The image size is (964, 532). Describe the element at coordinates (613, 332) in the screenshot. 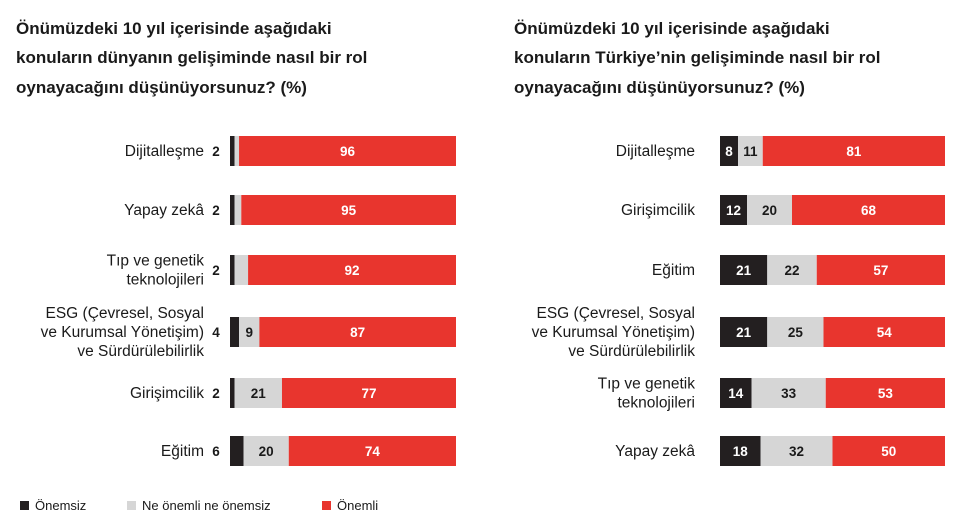

I see `chart-2-category-label: ve Kurumsal Yönetişim)` at that location.